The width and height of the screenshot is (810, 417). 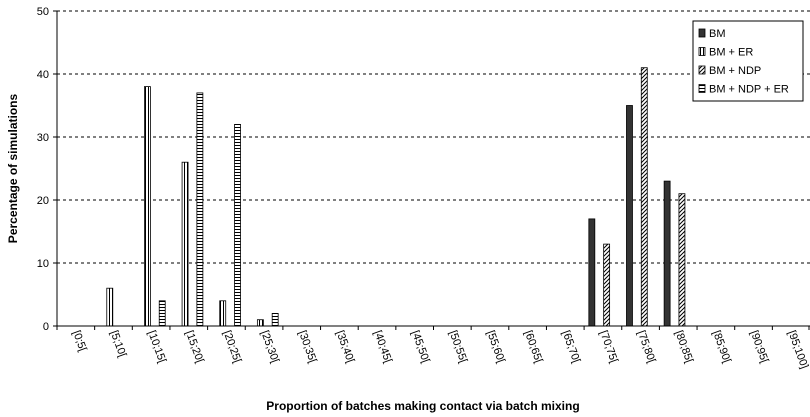 I want to click on x-tick-label: [60;65[, so click(x=533, y=347).